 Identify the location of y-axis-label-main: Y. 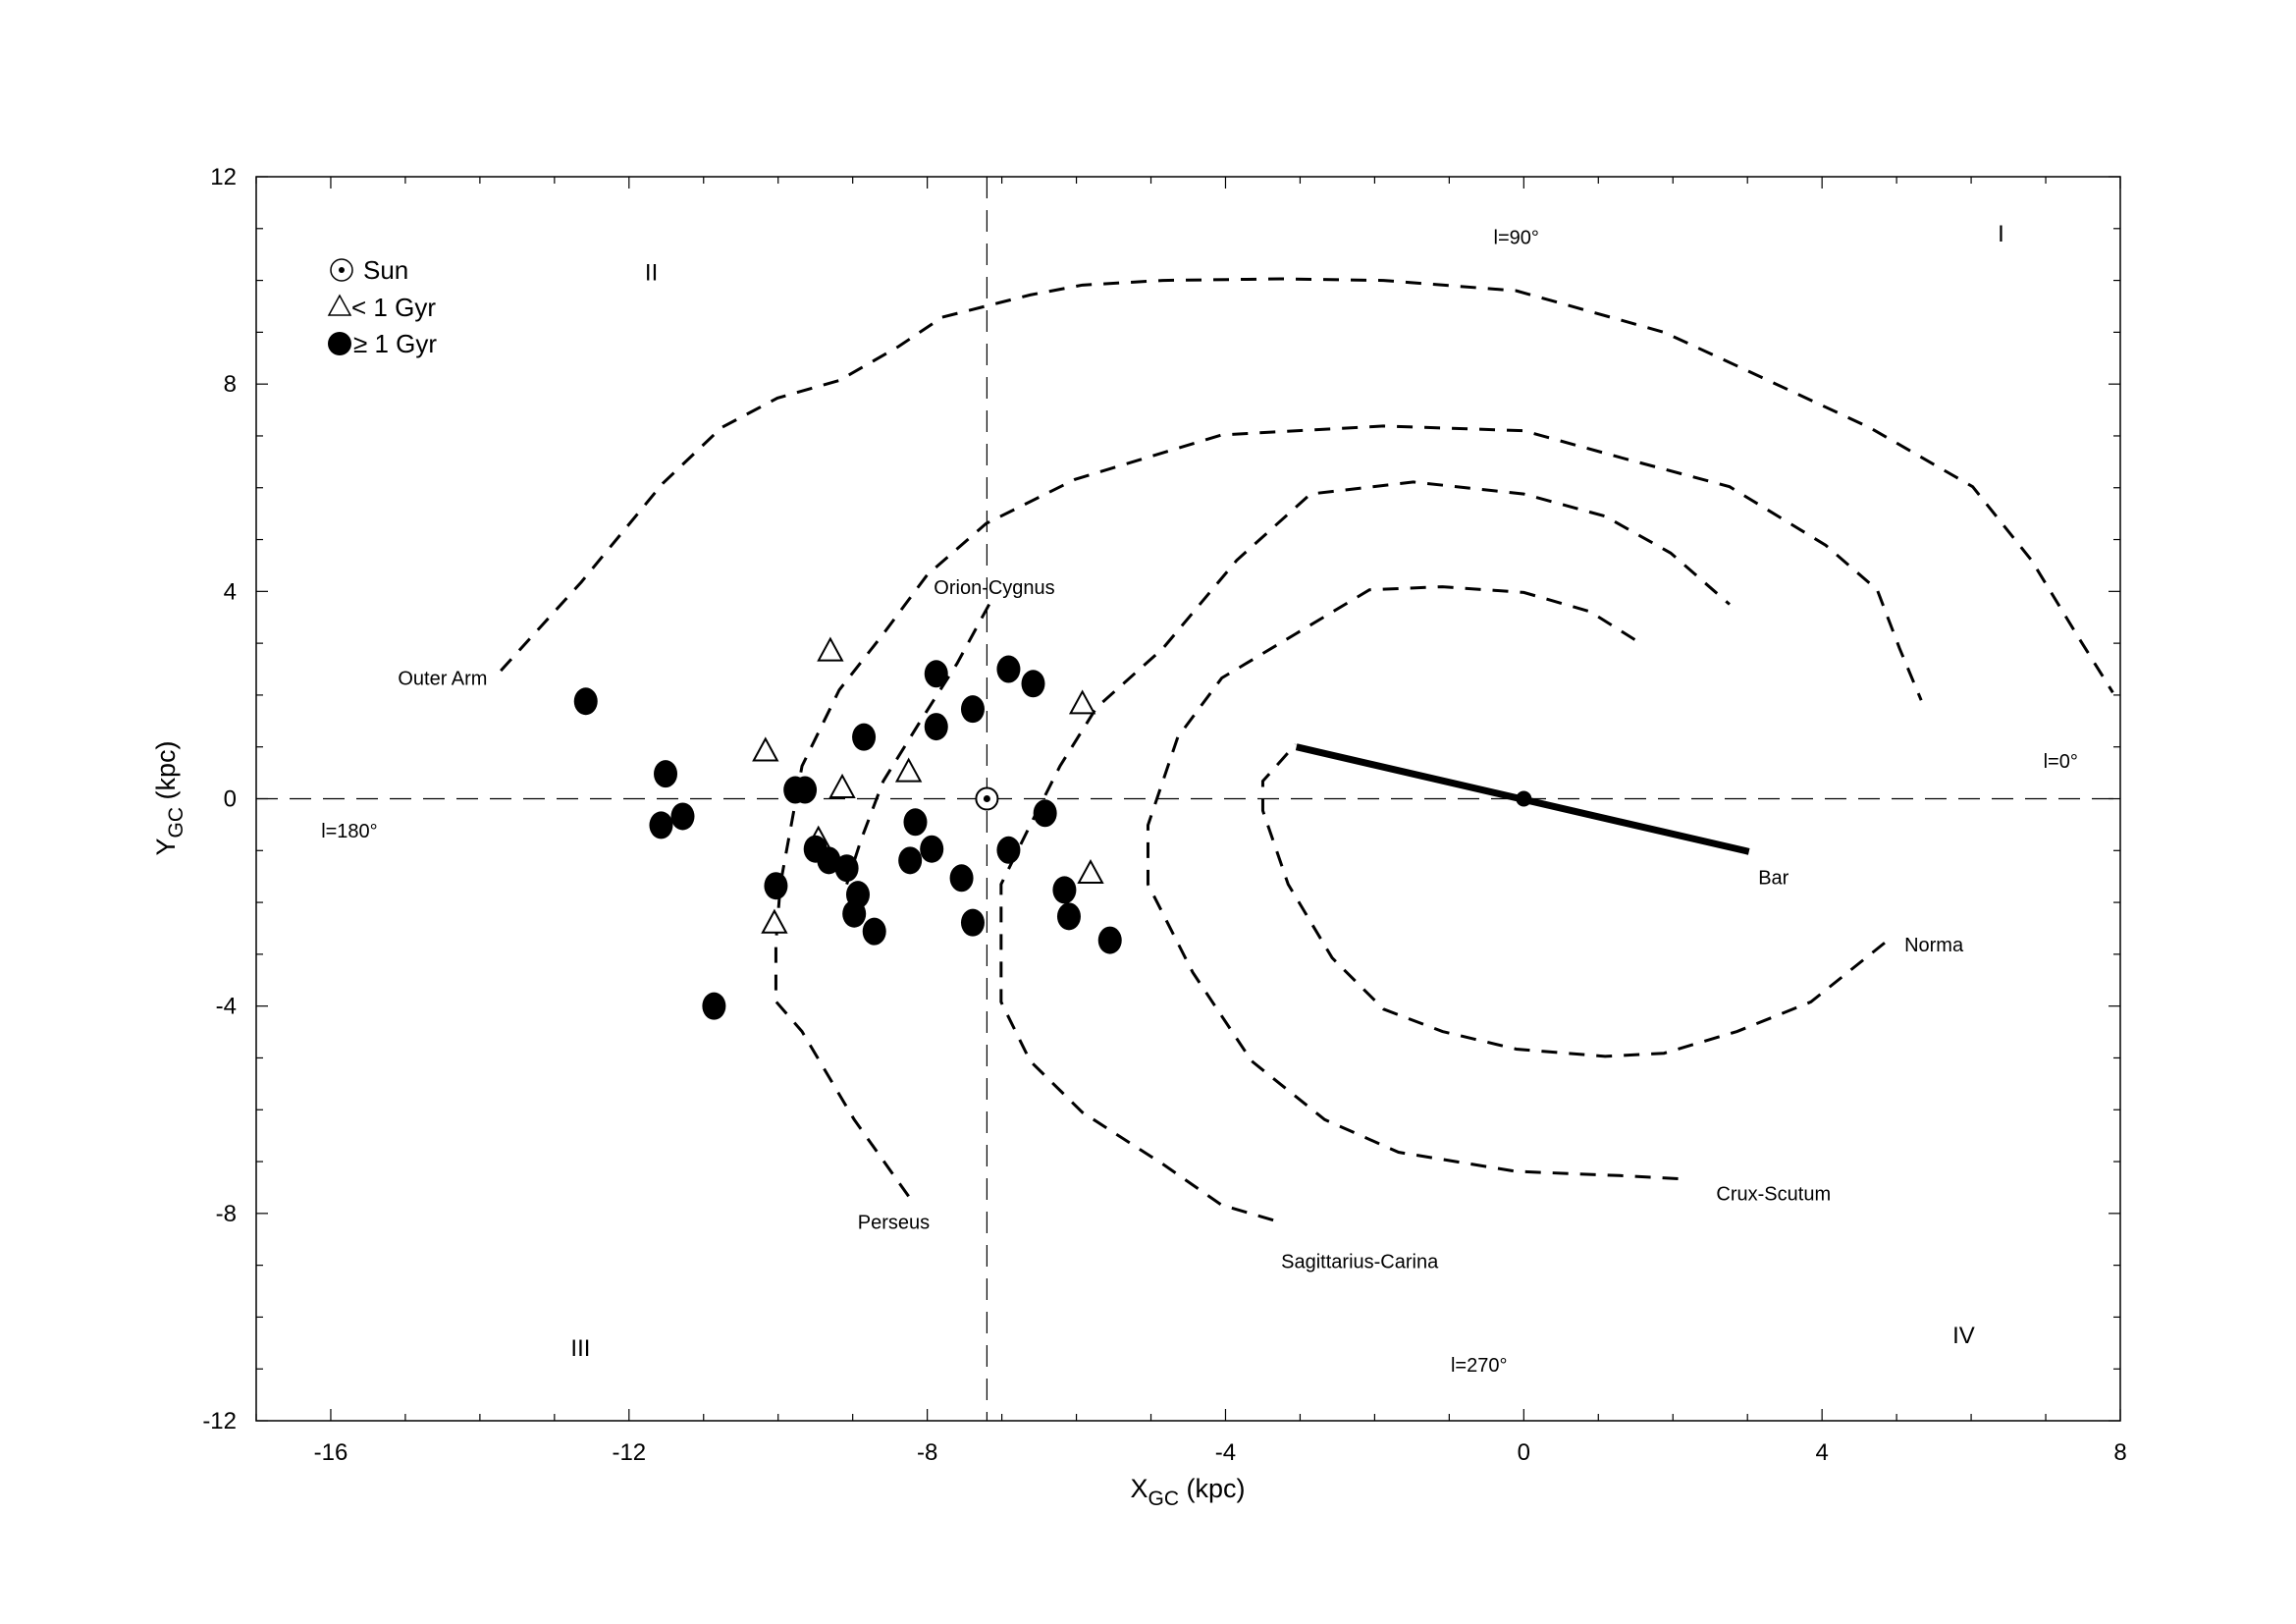
(166, 846).